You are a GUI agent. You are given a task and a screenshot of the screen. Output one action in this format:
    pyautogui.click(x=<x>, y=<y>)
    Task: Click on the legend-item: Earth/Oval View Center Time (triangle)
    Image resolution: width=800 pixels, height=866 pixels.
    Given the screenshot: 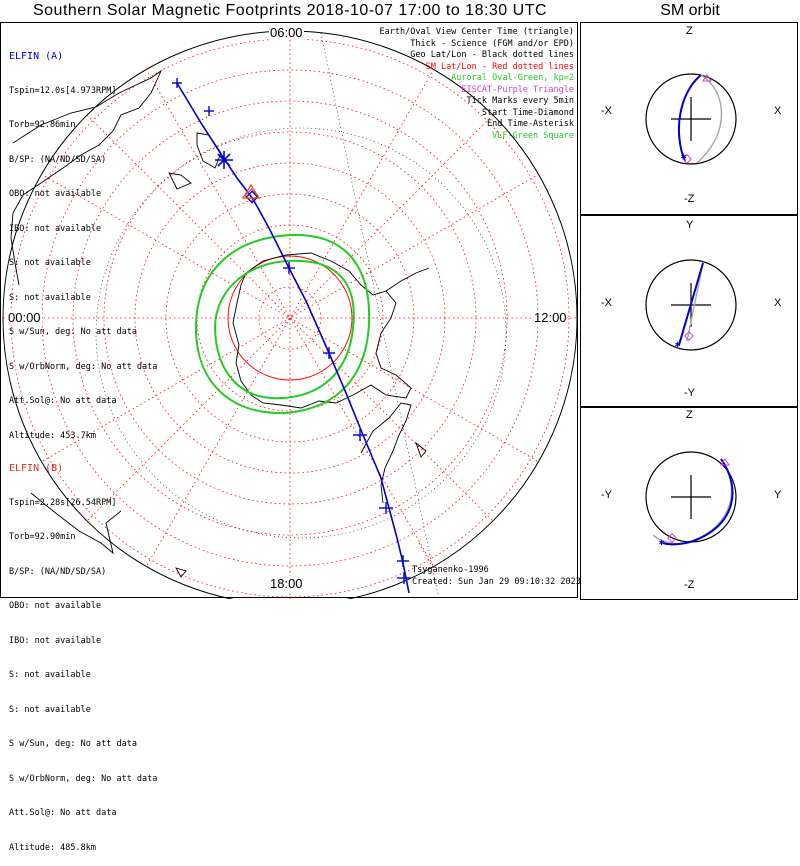 What is the action you would take?
    pyautogui.click(x=476, y=32)
    